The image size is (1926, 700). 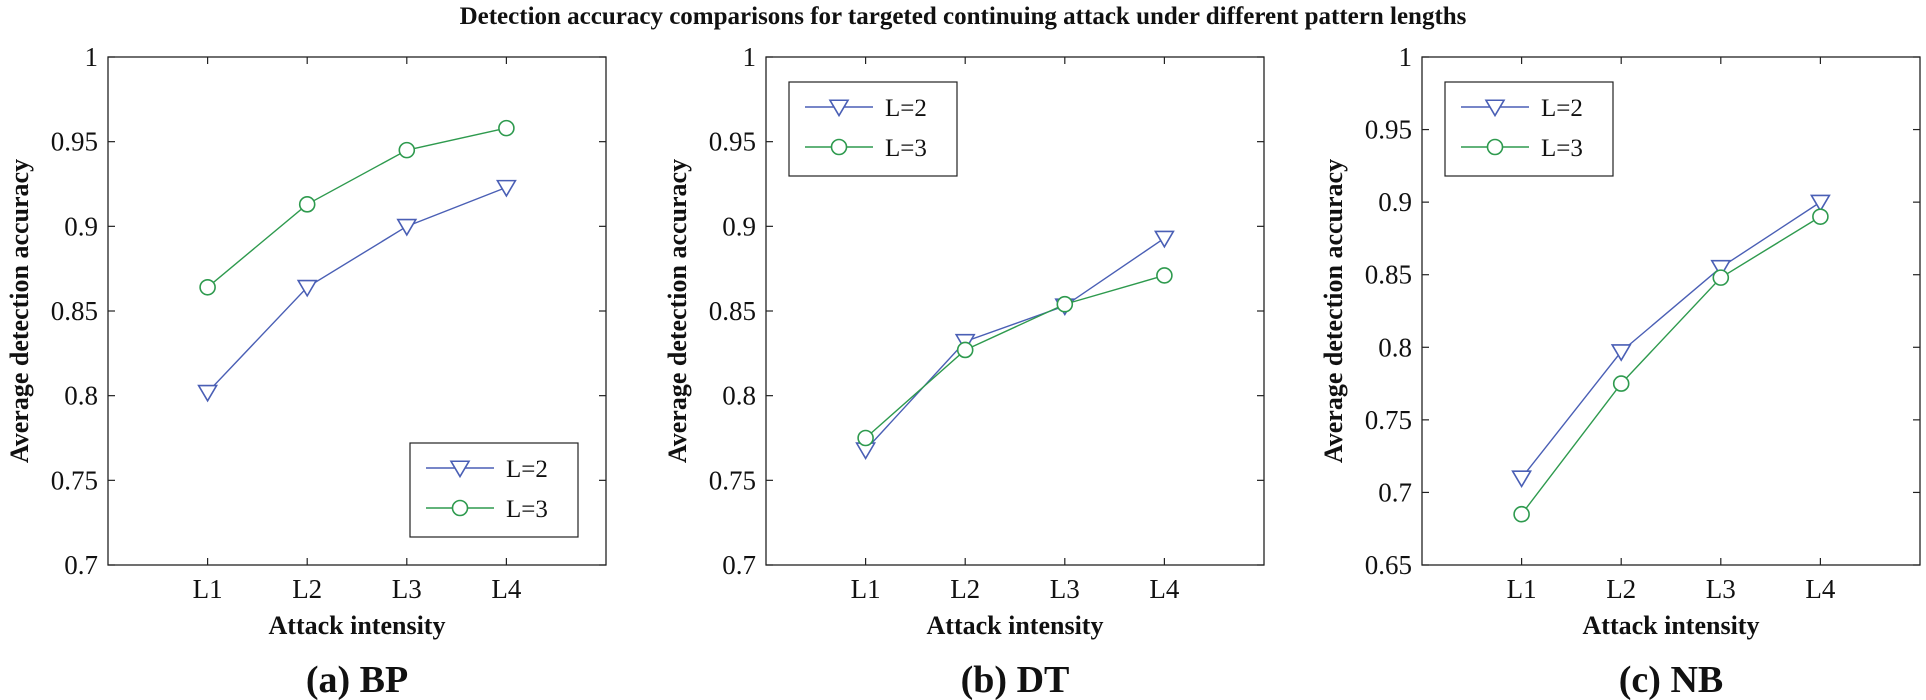 What do you see at coordinates (357, 679) in the screenshot?
I see `chart-caption: (a) BP` at bounding box center [357, 679].